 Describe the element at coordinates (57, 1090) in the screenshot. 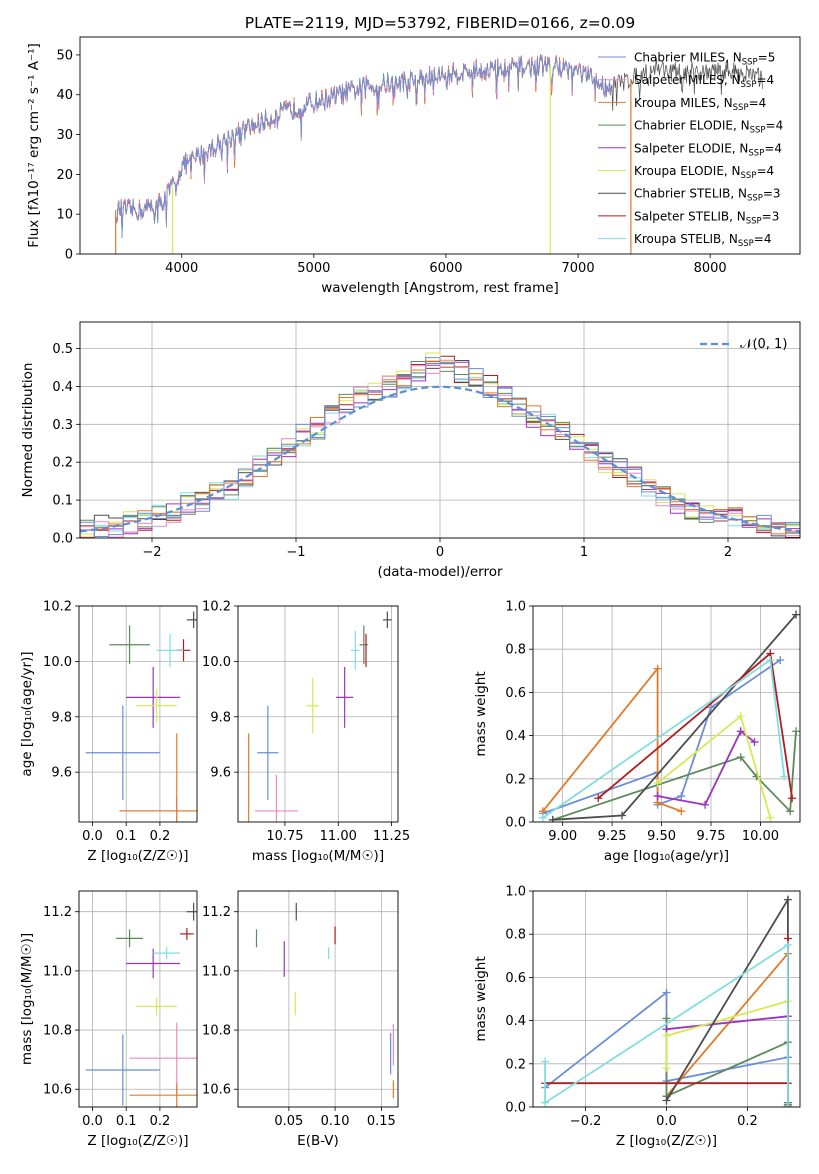

I see `y-tick-label: 10.6` at that location.